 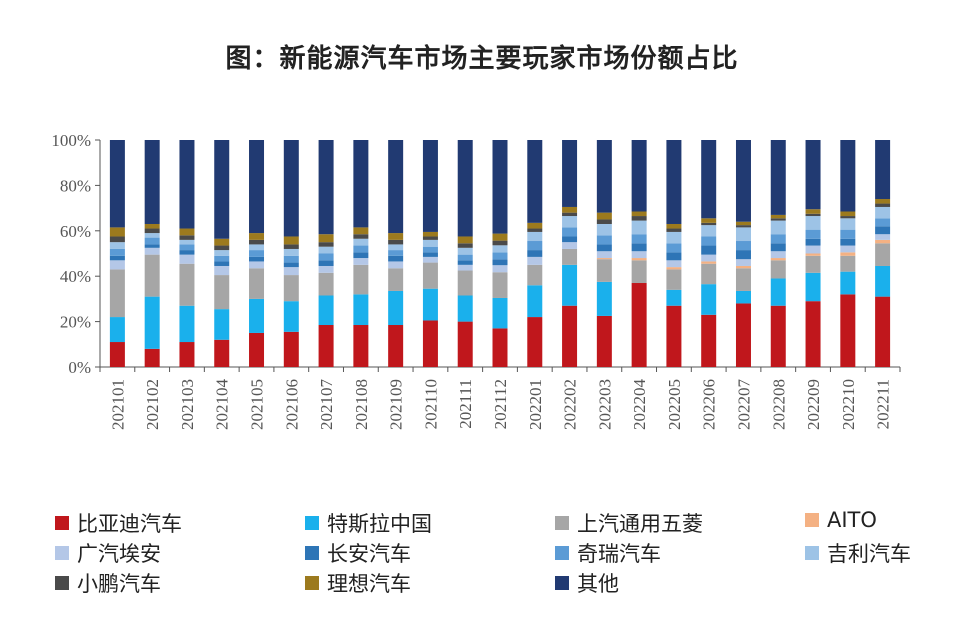 What do you see at coordinates (640, 524) in the screenshot?
I see `legend-label: 上汽通用五菱` at bounding box center [640, 524].